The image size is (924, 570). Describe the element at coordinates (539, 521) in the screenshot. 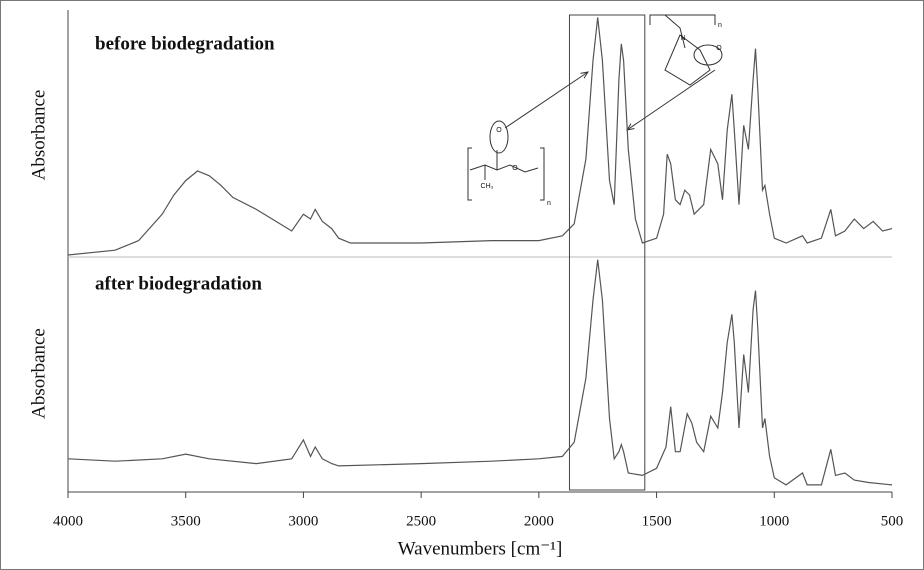

I see `x-tick-label: 2000` at that location.